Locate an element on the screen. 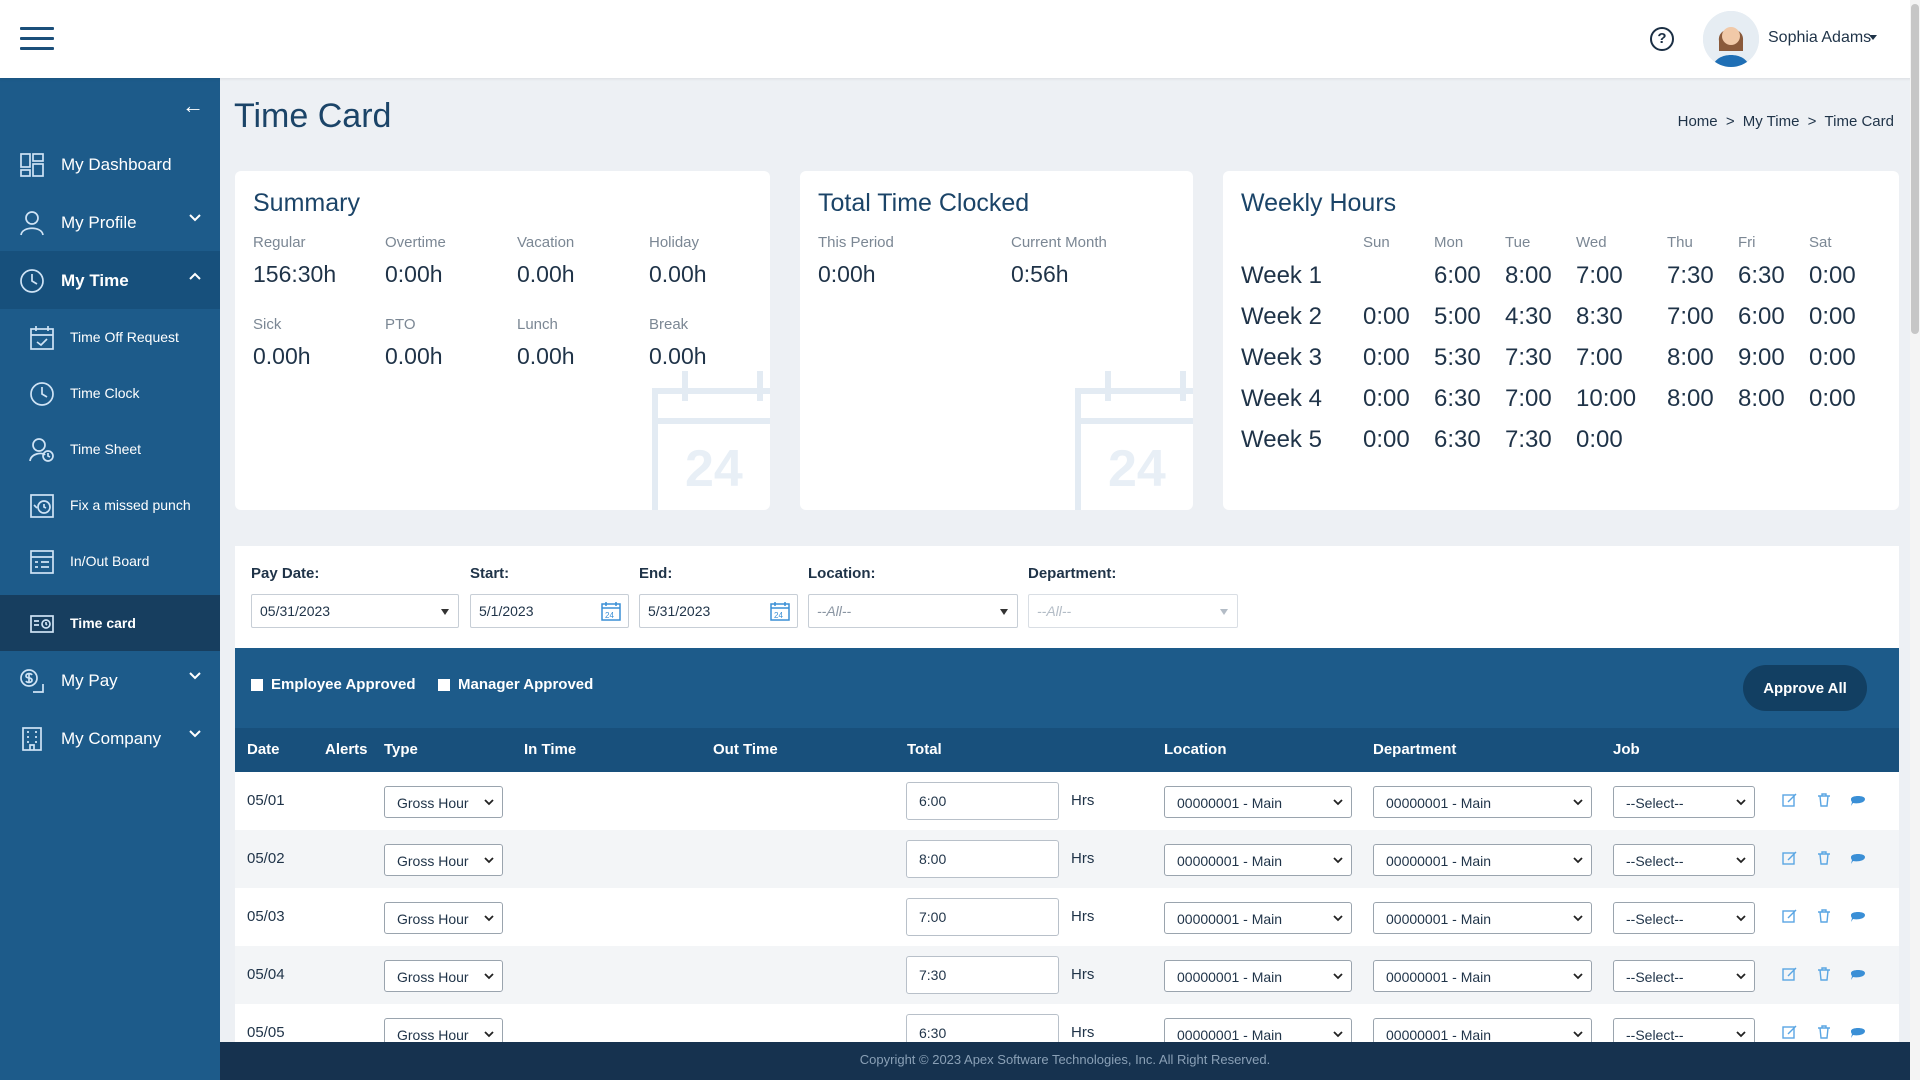 The width and height of the screenshot is (1920, 1080). sidebar-item-my-time: My Time is located at coordinates (110, 280).